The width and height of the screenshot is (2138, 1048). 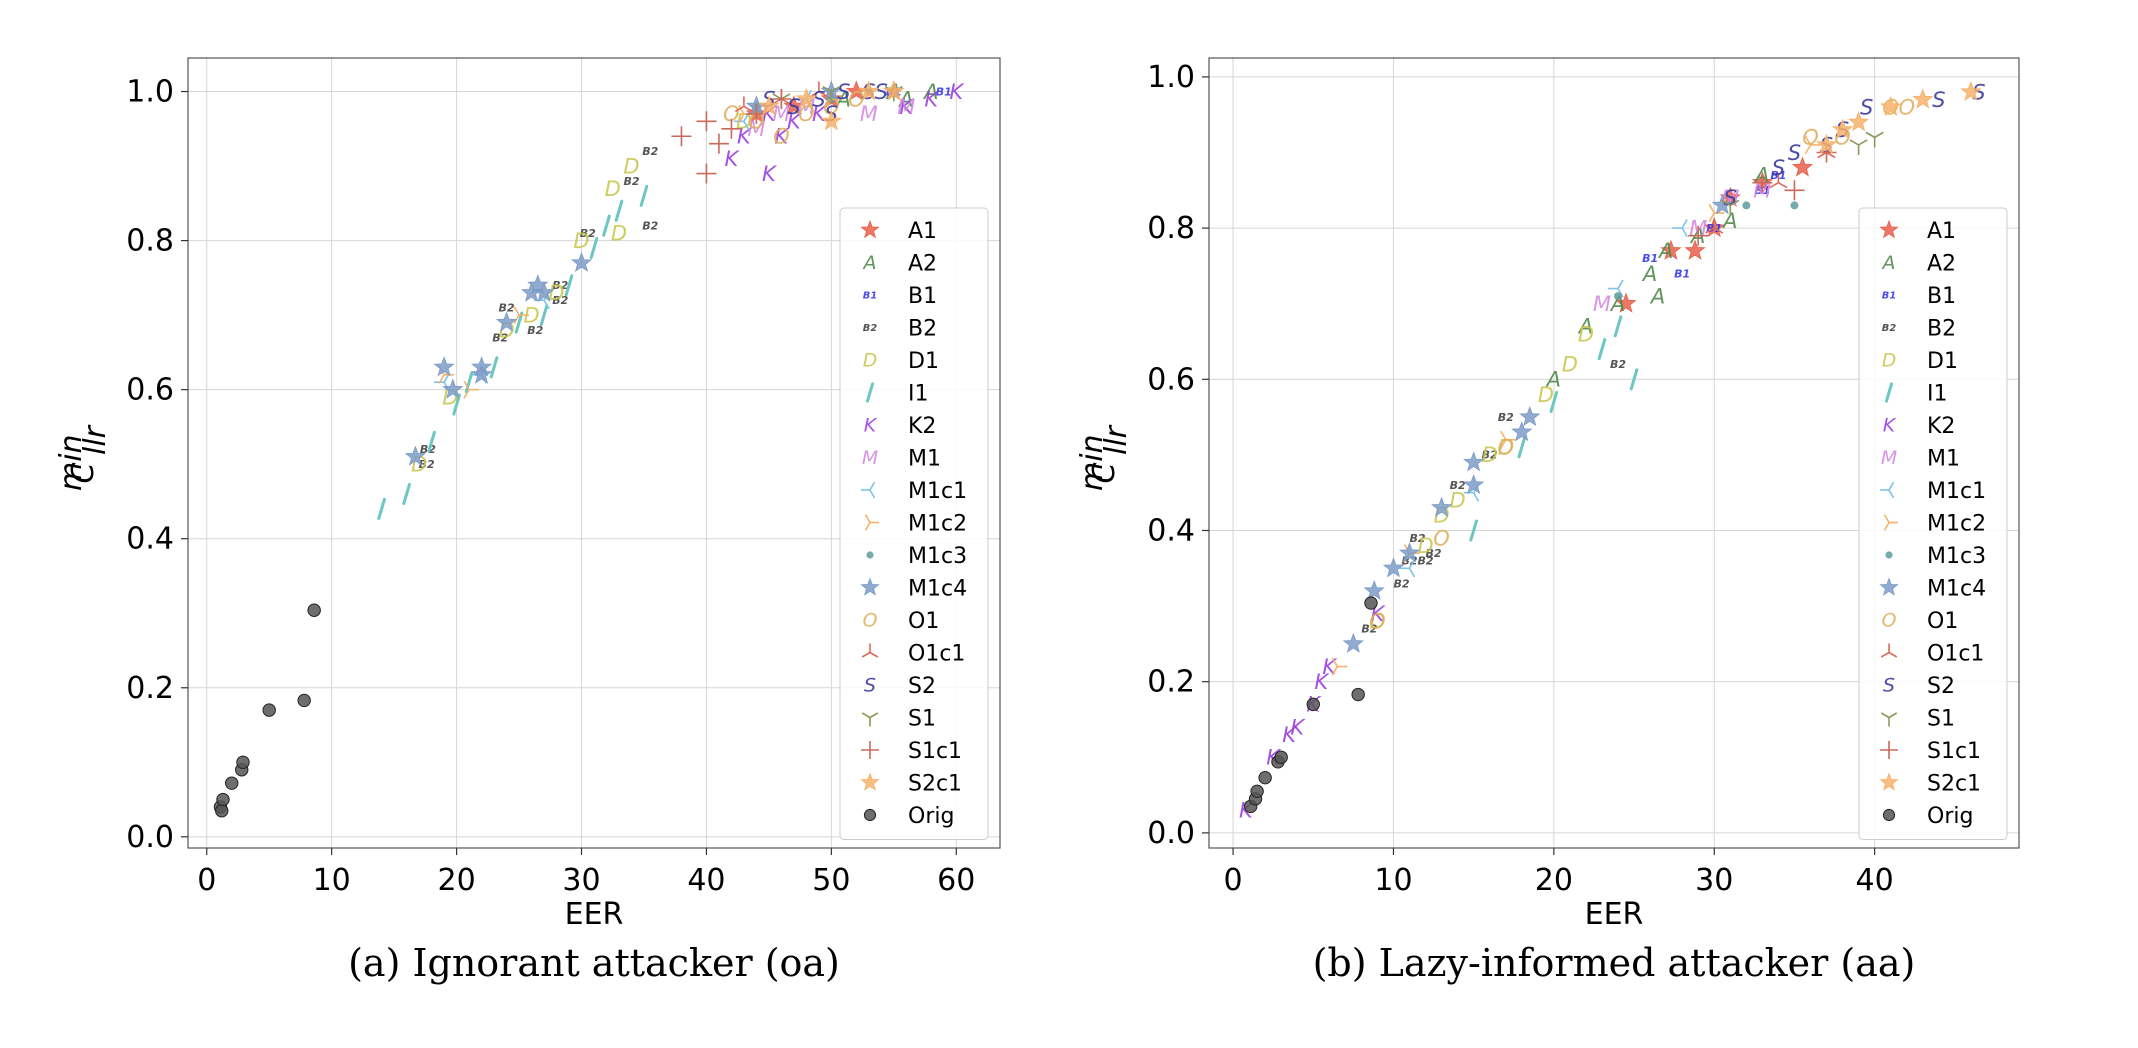 I want to click on legend-item-m1c1: M1c1, so click(x=1933, y=491).